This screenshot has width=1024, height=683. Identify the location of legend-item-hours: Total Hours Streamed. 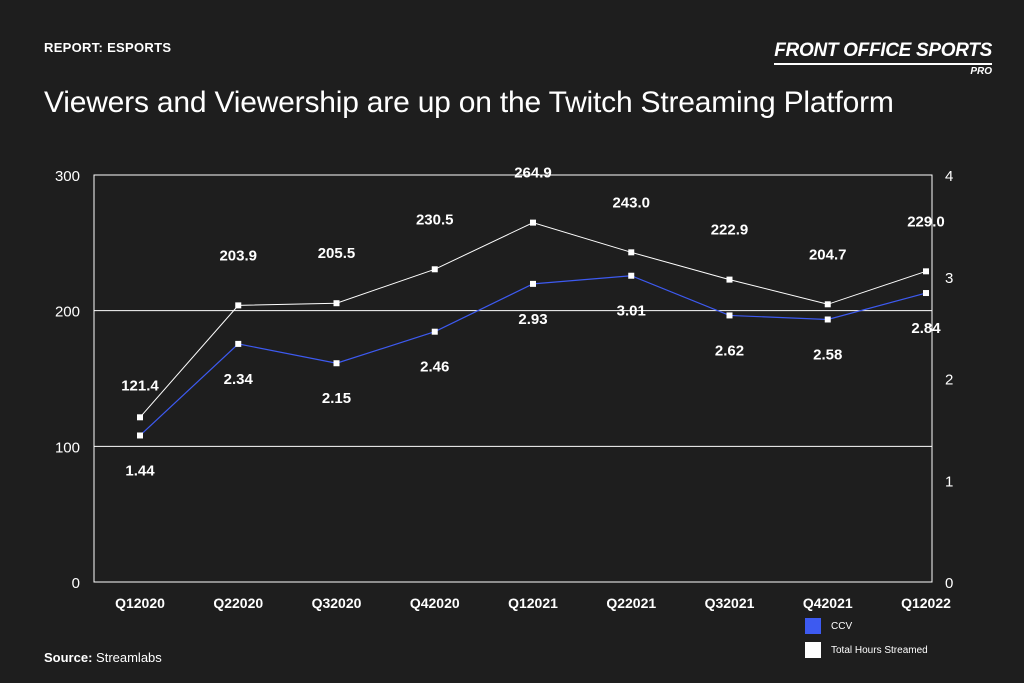
(866, 650).